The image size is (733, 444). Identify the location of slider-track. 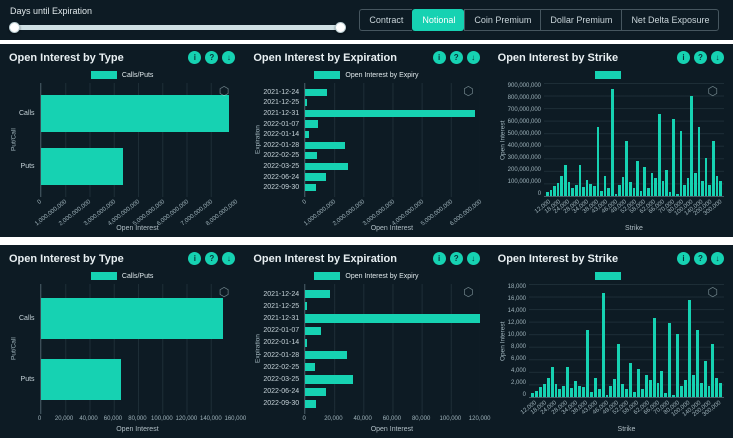
(178, 27).